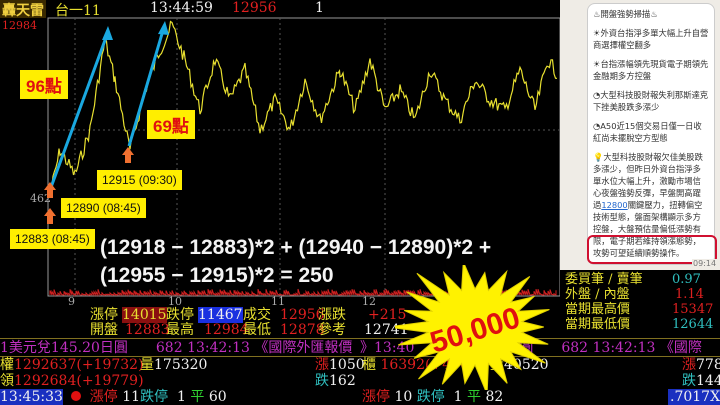 Image resolution: width=720 pixels, height=405 pixels. Describe the element at coordinates (103, 397) in the screenshot. I see `limit-up-count-label: 漲停` at that location.